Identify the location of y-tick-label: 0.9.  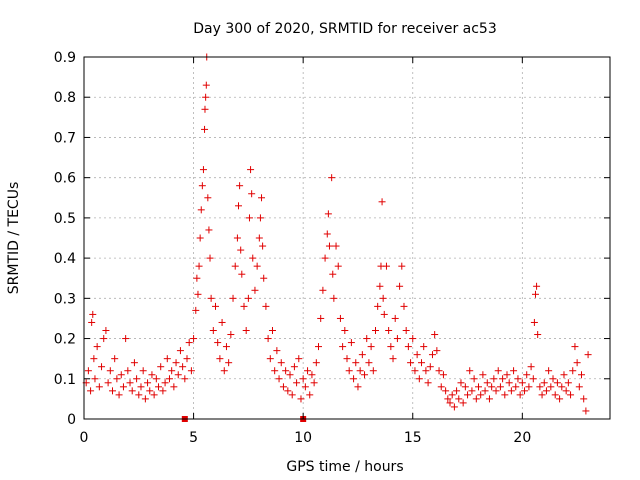
(65, 58).